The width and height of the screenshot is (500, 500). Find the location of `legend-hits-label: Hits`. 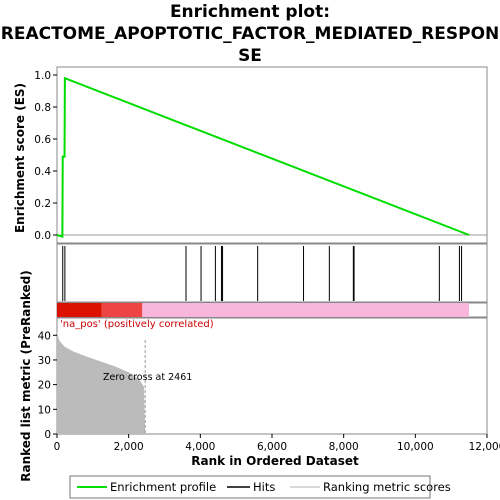

legend-hits-label: Hits is located at coordinates (264, 487).